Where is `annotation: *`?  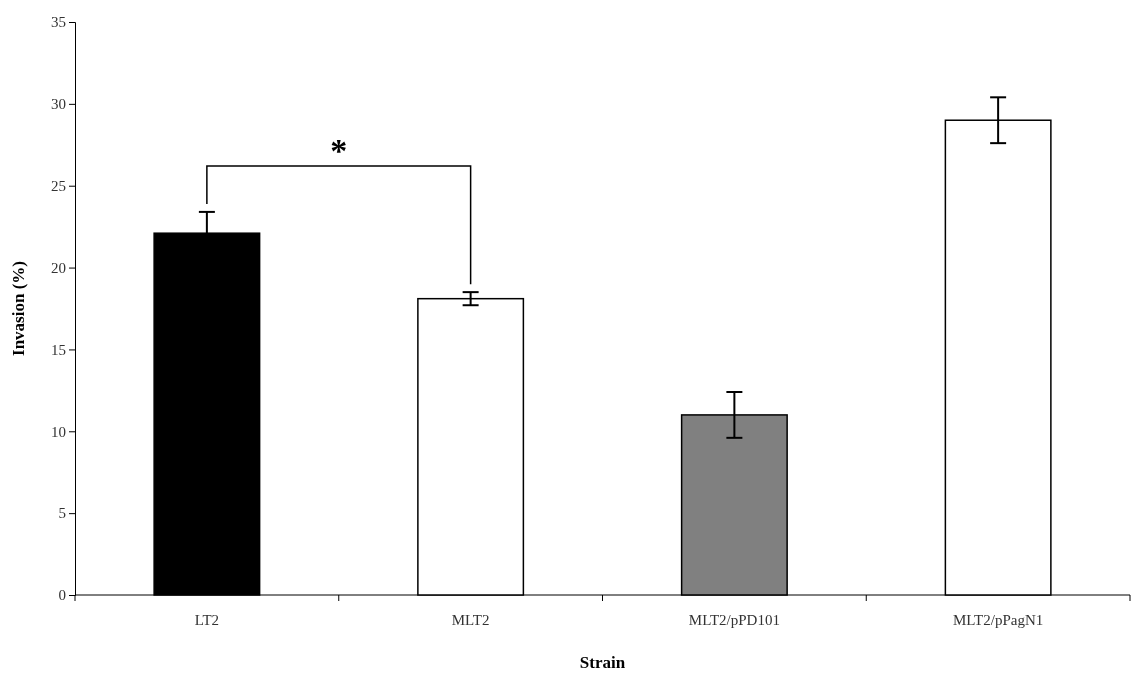
annotation: * is located at coordinates (339, 150).